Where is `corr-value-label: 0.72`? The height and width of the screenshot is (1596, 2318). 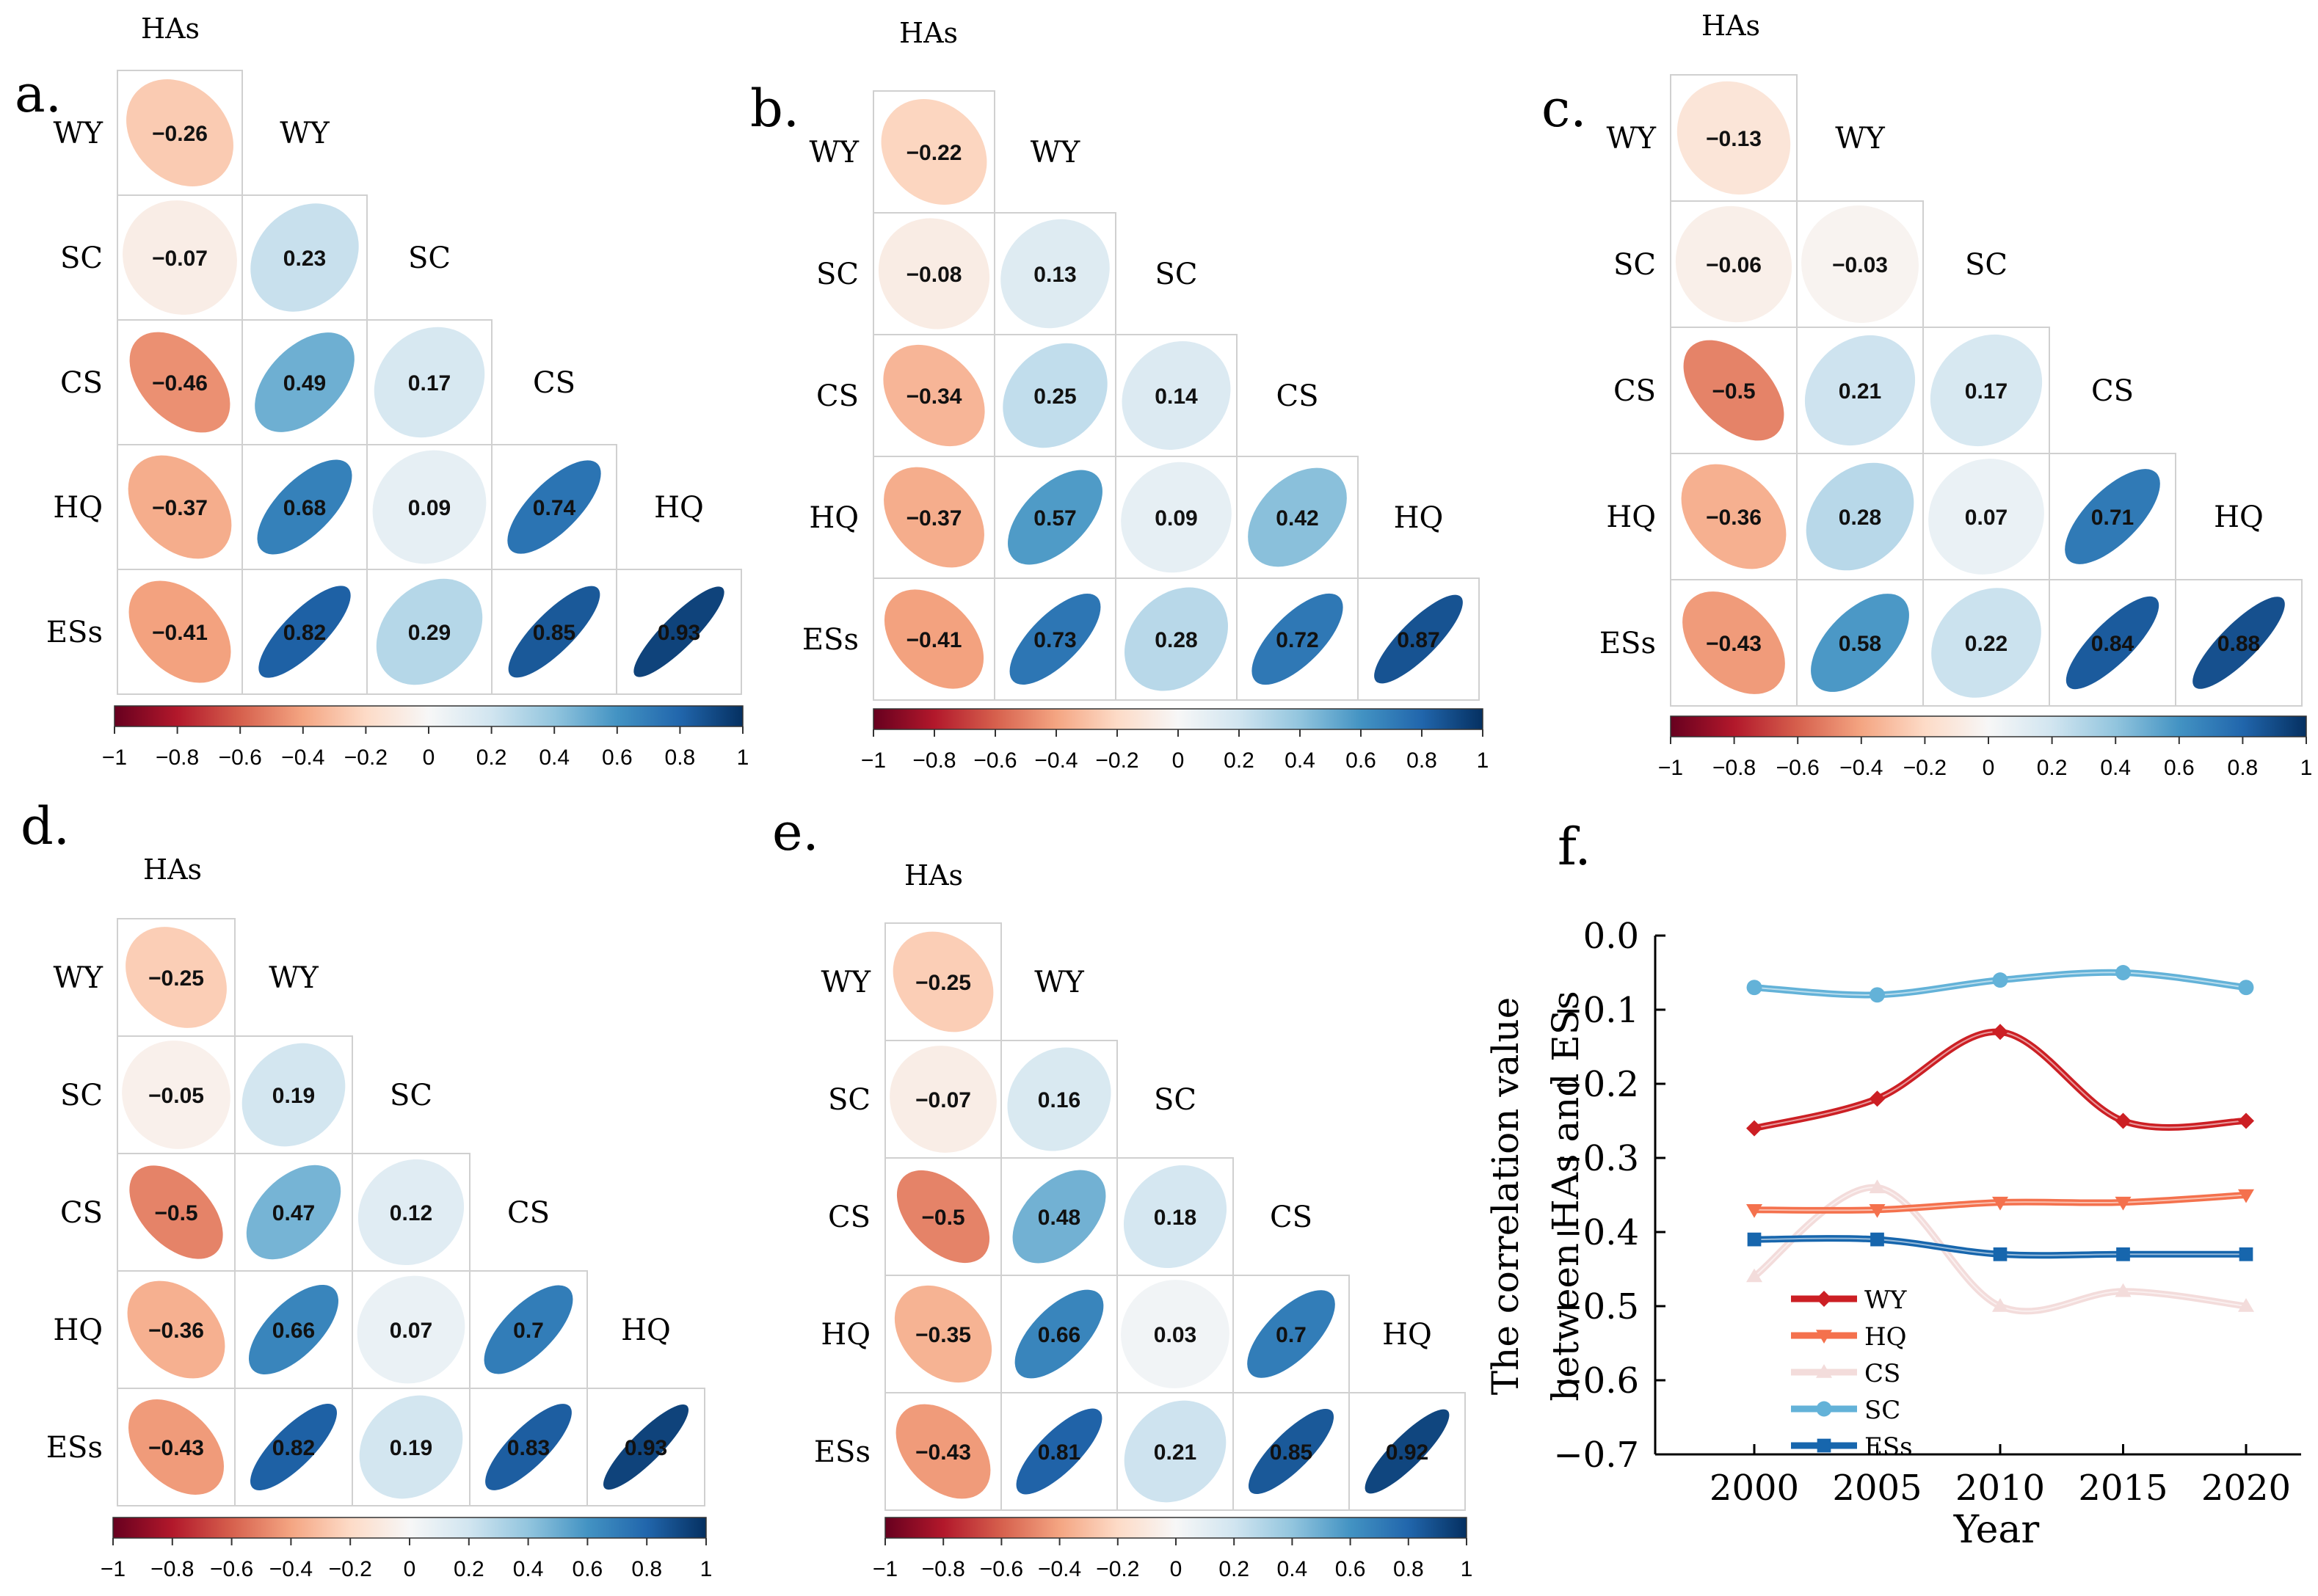
corr-value-label: 0.72 is located at coordinates (1297, 640).